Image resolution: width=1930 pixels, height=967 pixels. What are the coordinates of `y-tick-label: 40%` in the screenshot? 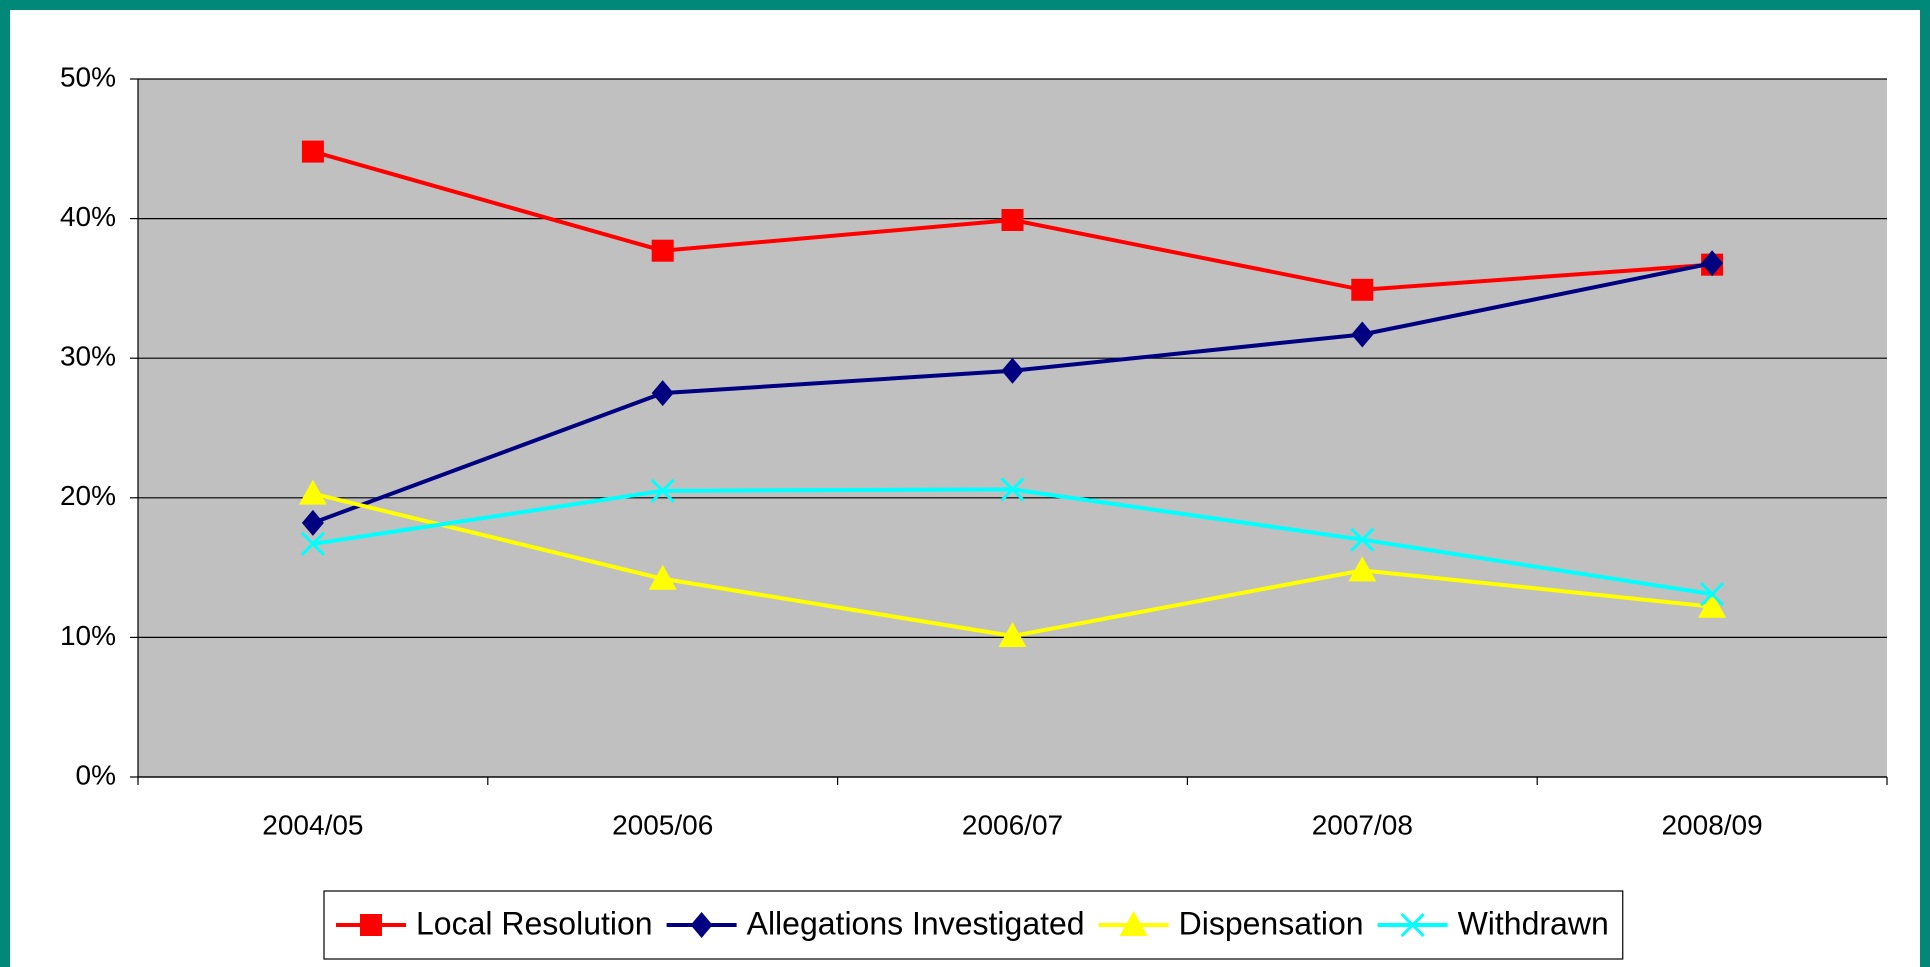 It's located at (88, 216).